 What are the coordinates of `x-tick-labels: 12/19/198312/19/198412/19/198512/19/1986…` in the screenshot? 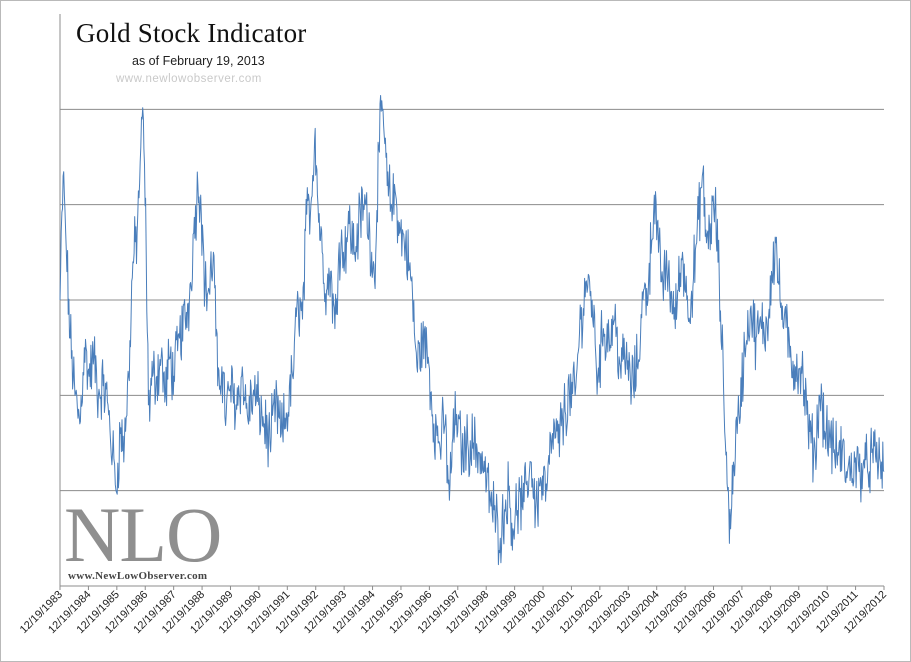 It's located at (453, 611).